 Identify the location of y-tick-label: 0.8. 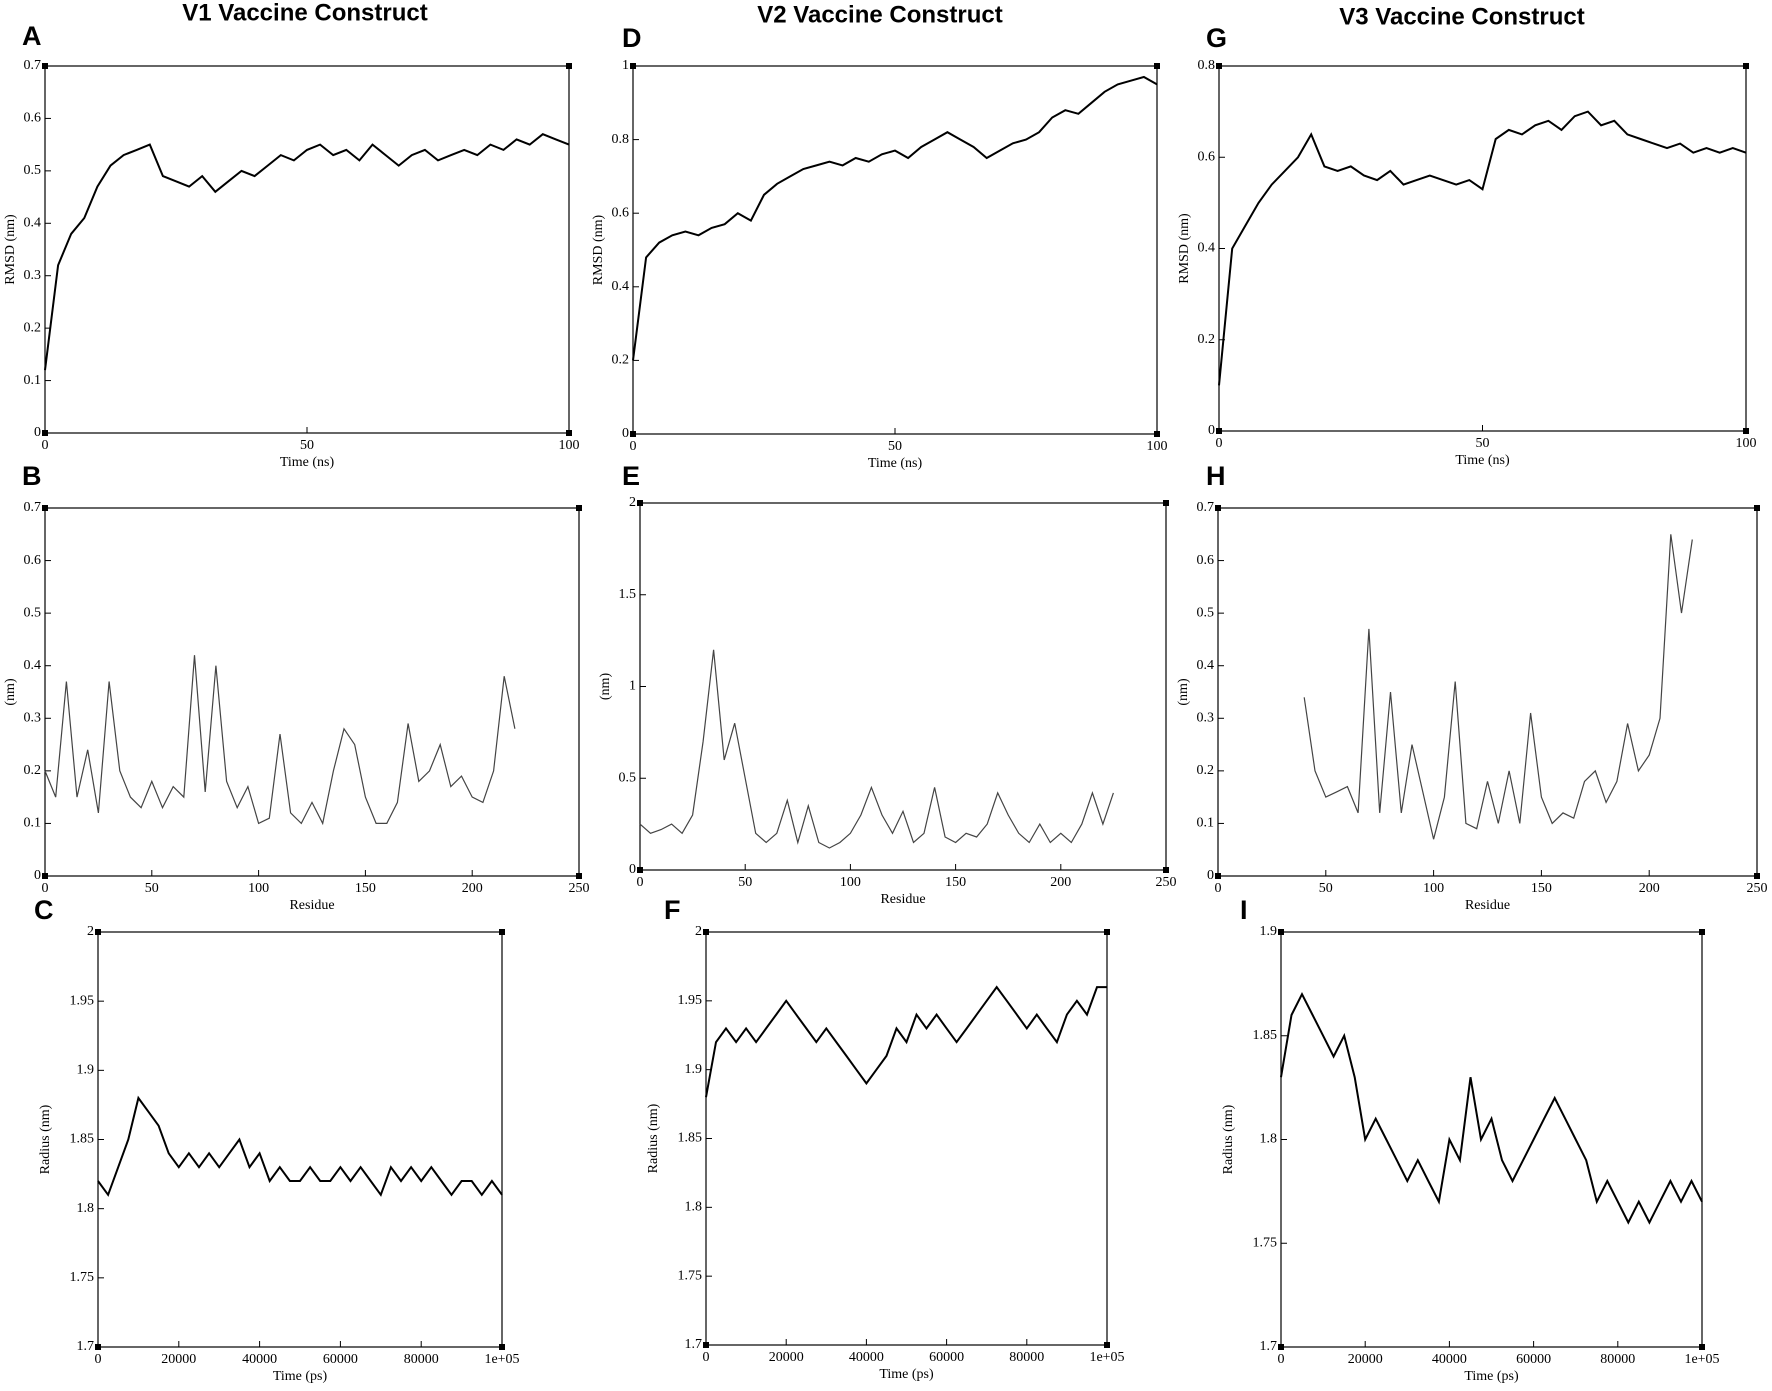
(1207, 65).